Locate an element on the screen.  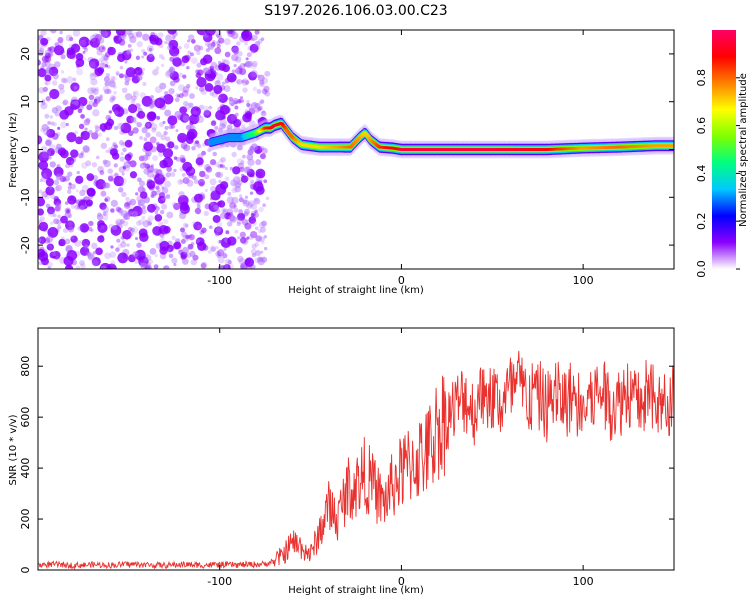
spectrogram-y-tick-label: 10 is located at coordinates (25, 102).